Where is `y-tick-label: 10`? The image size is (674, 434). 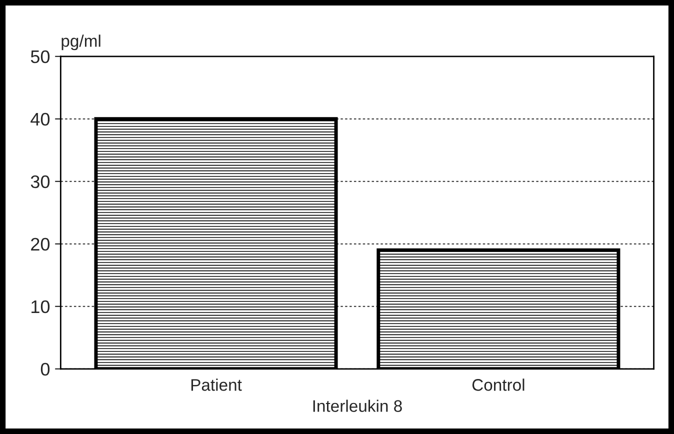 y-tick-label: 10 is located at coordinates (41, 307).